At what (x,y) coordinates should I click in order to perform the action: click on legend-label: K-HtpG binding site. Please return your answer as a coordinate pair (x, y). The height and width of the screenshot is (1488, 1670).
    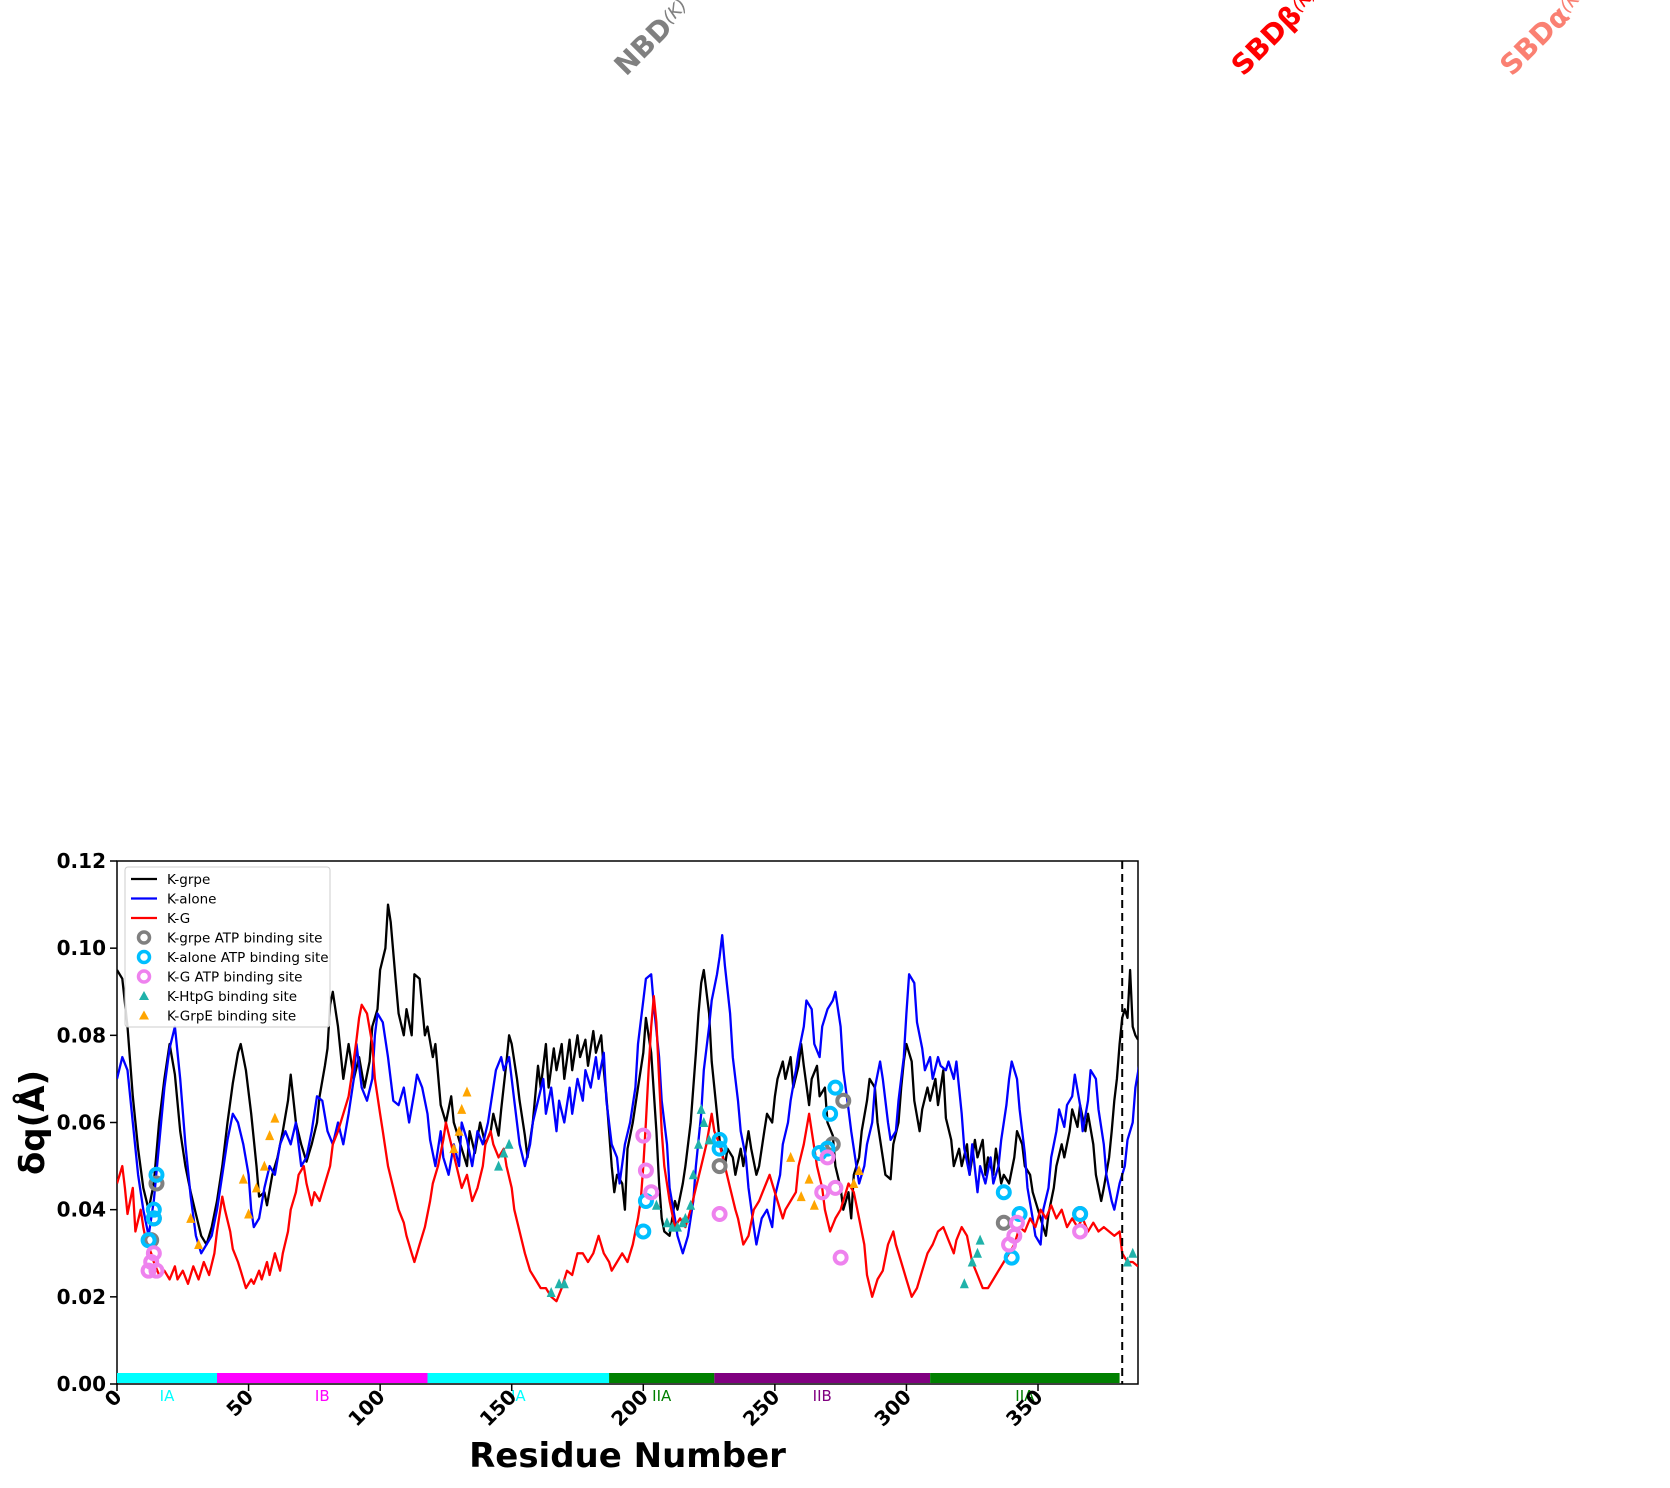
    Looking at the image, I should click on (232, 997).